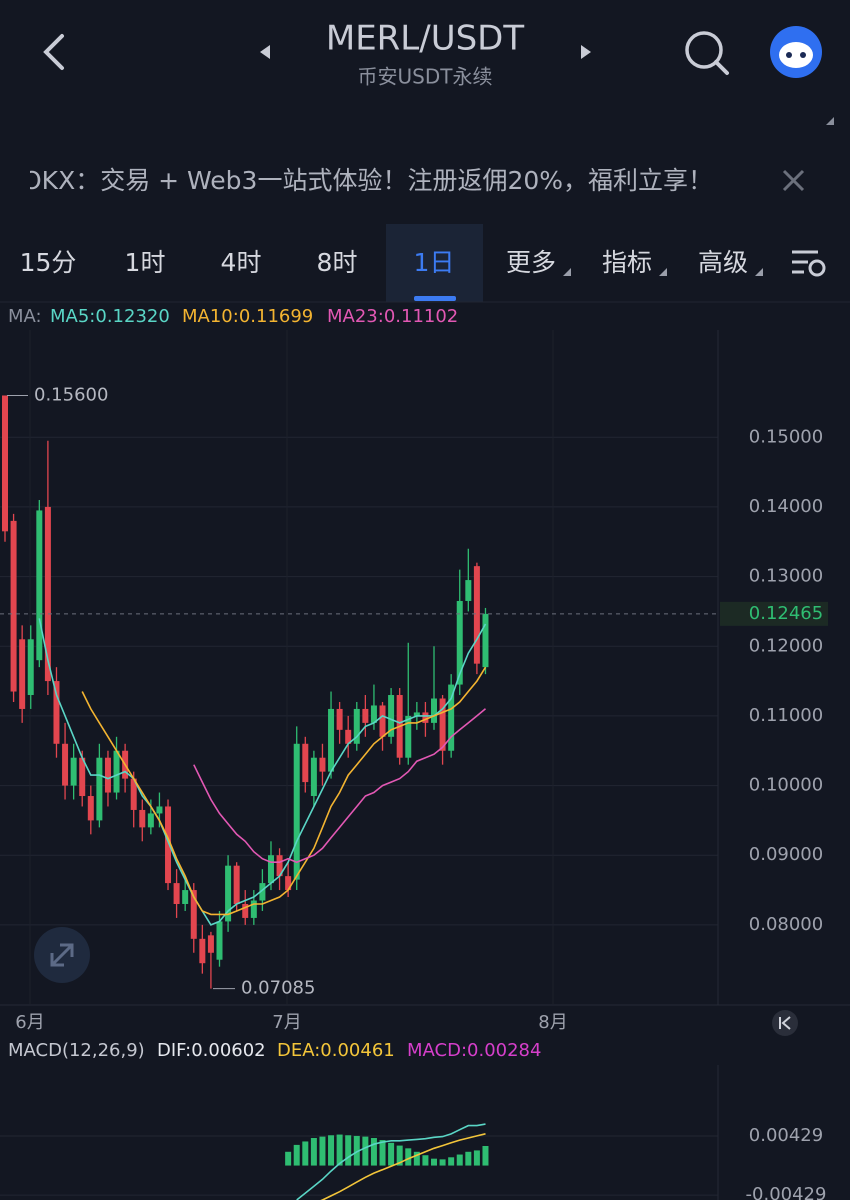 The image size is (850, 1200). I want to click on active-tab-indicator, so click(435, 298).